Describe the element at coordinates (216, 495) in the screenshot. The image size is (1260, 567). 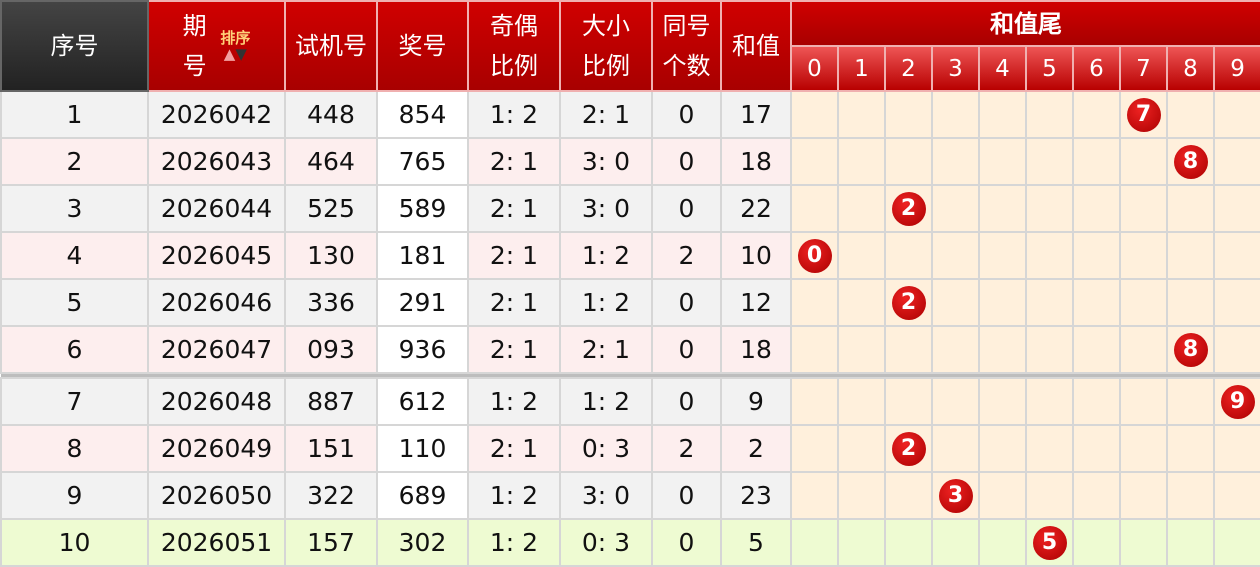
I see `period-cell: 2026050` at that location.